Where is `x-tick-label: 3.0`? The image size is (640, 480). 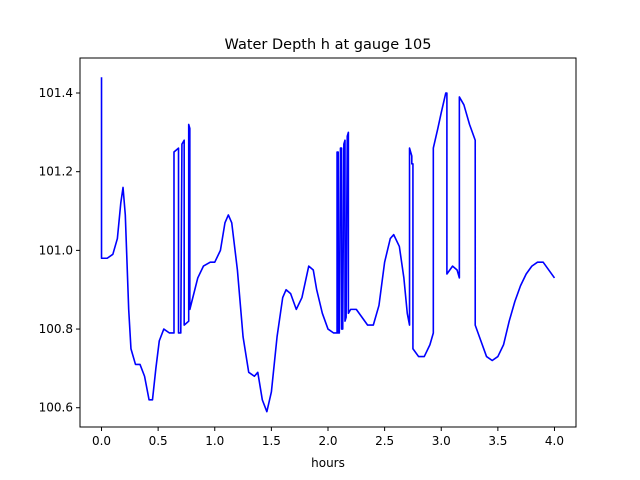 x-tick-label: 3.0 is located at coordinates (441, 441).